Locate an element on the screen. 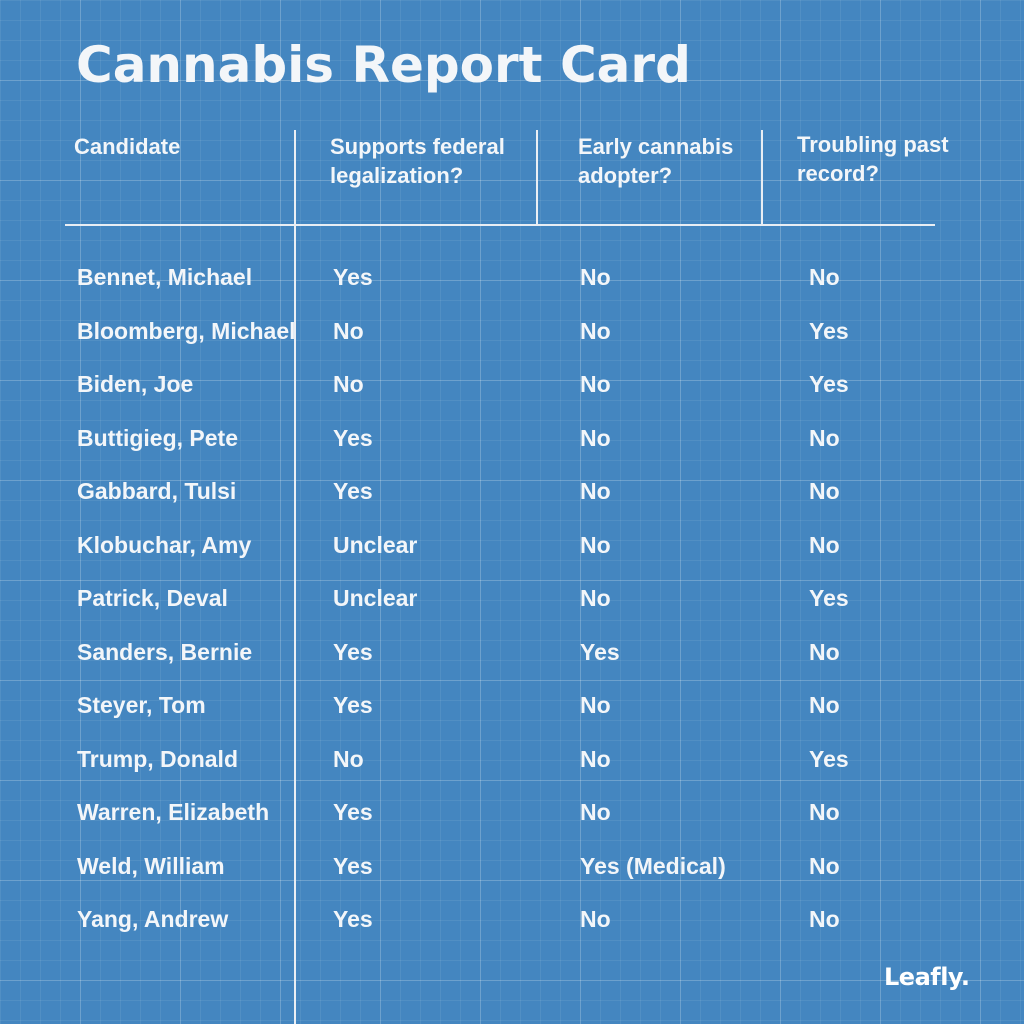 The image size is (1024, 1024). page-title: Cannabis Report Card is located at coordinates (383, 65).